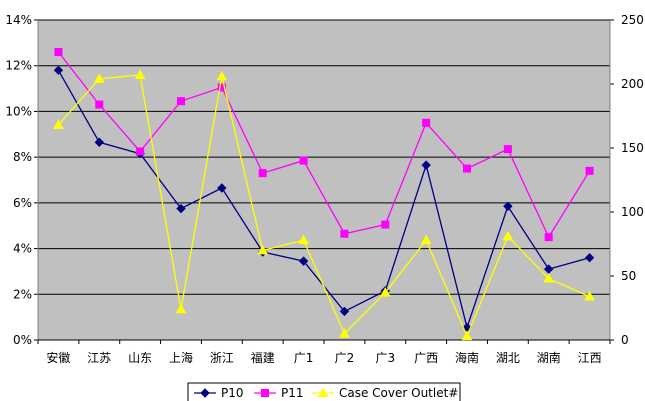  What do you see at coordinates (398, 393) in the screenshot?
I see `legend-label: Case Cover Outlet#` at bounding box center [398, 393].